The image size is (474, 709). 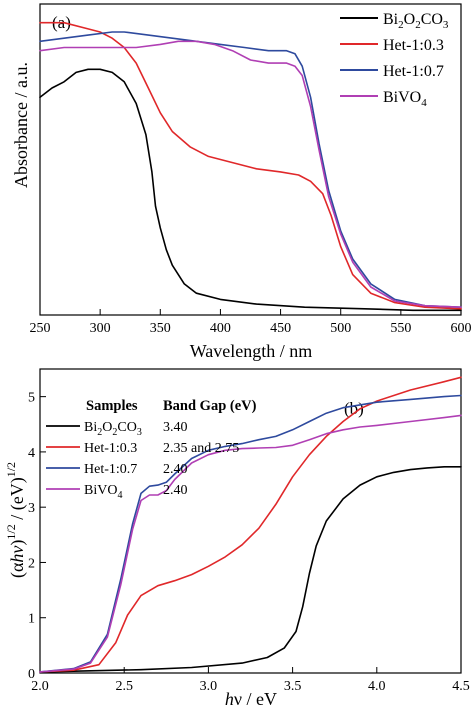 What do you see at coordinates (377, 686) in the screenshot?
I see `panel-b-x-tick-label: 4.0` at bounding box center [377, 686].